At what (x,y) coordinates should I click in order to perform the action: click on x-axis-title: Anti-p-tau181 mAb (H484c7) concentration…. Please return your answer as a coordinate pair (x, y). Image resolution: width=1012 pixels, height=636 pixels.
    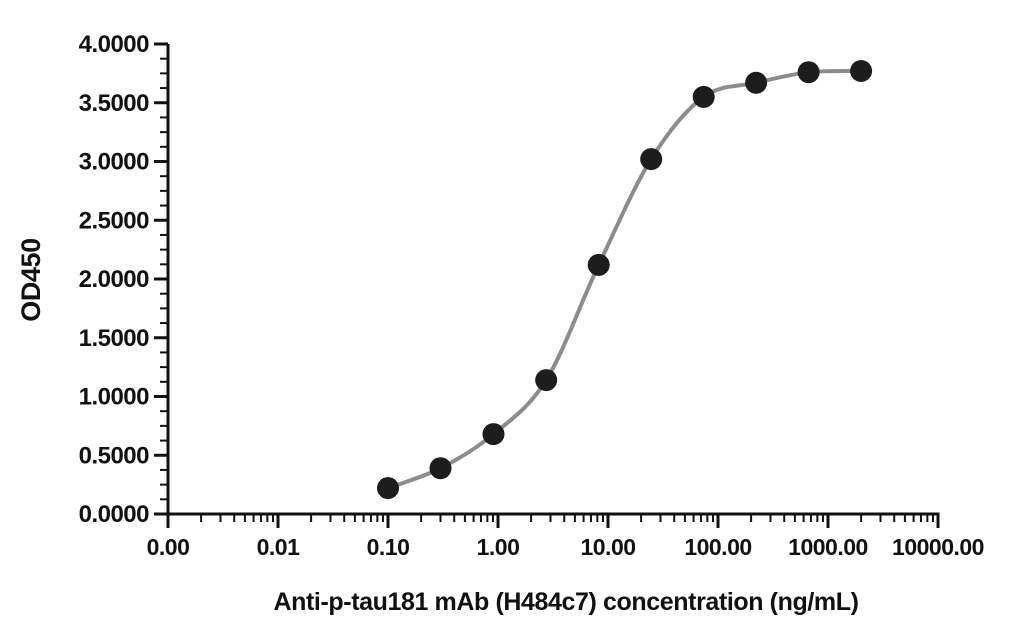
    Looking at the image, I should click on (565, 602).